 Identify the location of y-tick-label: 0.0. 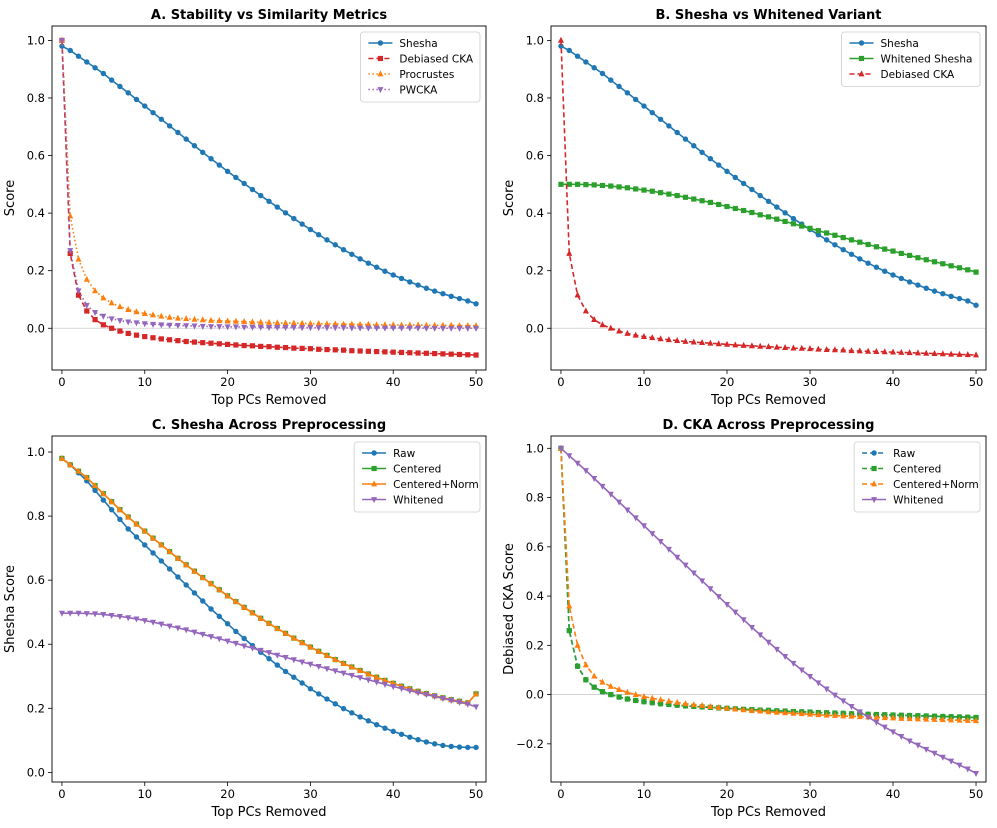
(535, 695).